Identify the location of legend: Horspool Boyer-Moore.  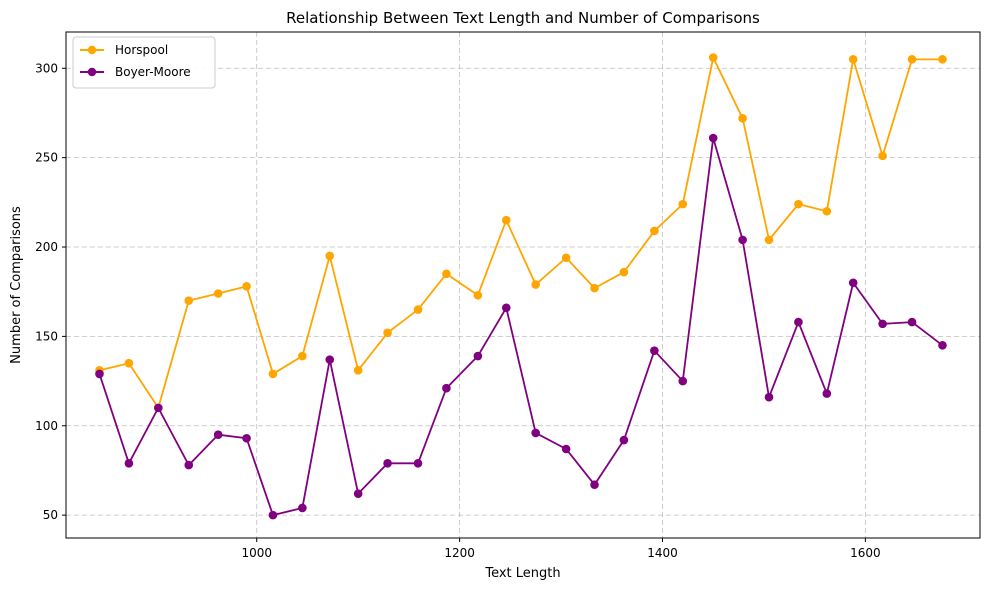
(144, 62).